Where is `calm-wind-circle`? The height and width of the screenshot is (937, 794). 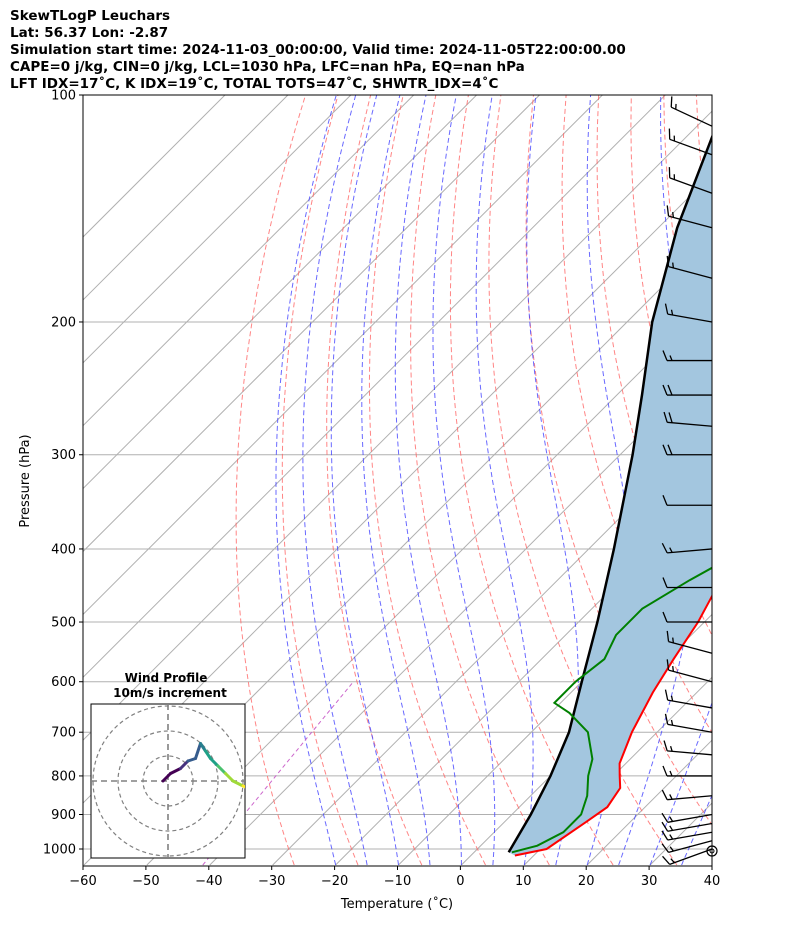
calm-wind-circle is located at coordinates (712, 851).